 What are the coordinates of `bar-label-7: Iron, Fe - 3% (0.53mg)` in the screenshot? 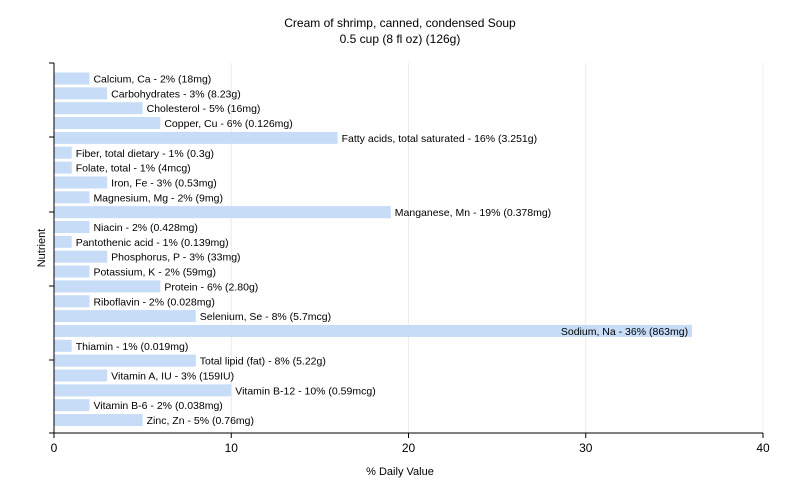 It's located at (164, 183).